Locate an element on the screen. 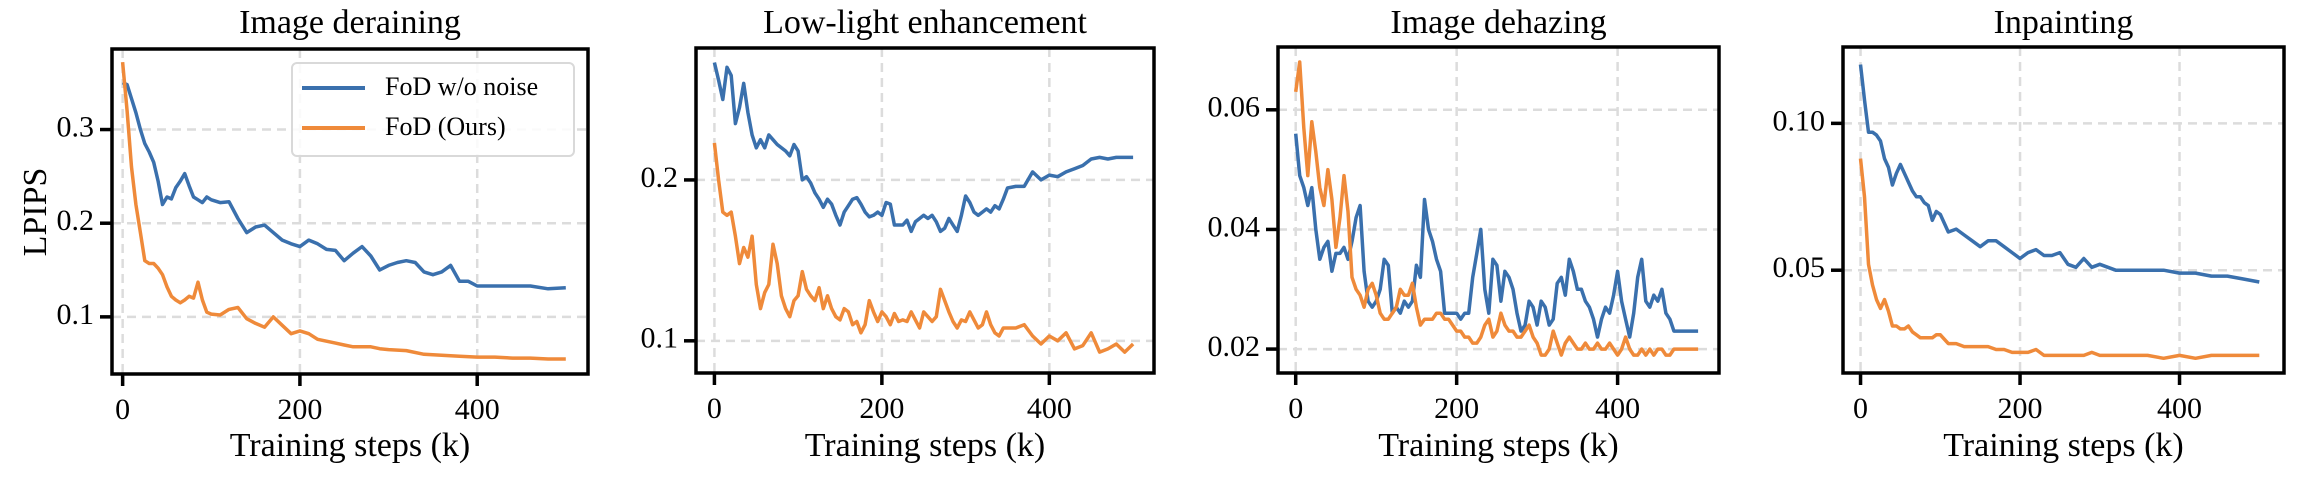 The image size is (2302, 482). y-tick-label: 0.10 is located at coordinates (1799, 120).